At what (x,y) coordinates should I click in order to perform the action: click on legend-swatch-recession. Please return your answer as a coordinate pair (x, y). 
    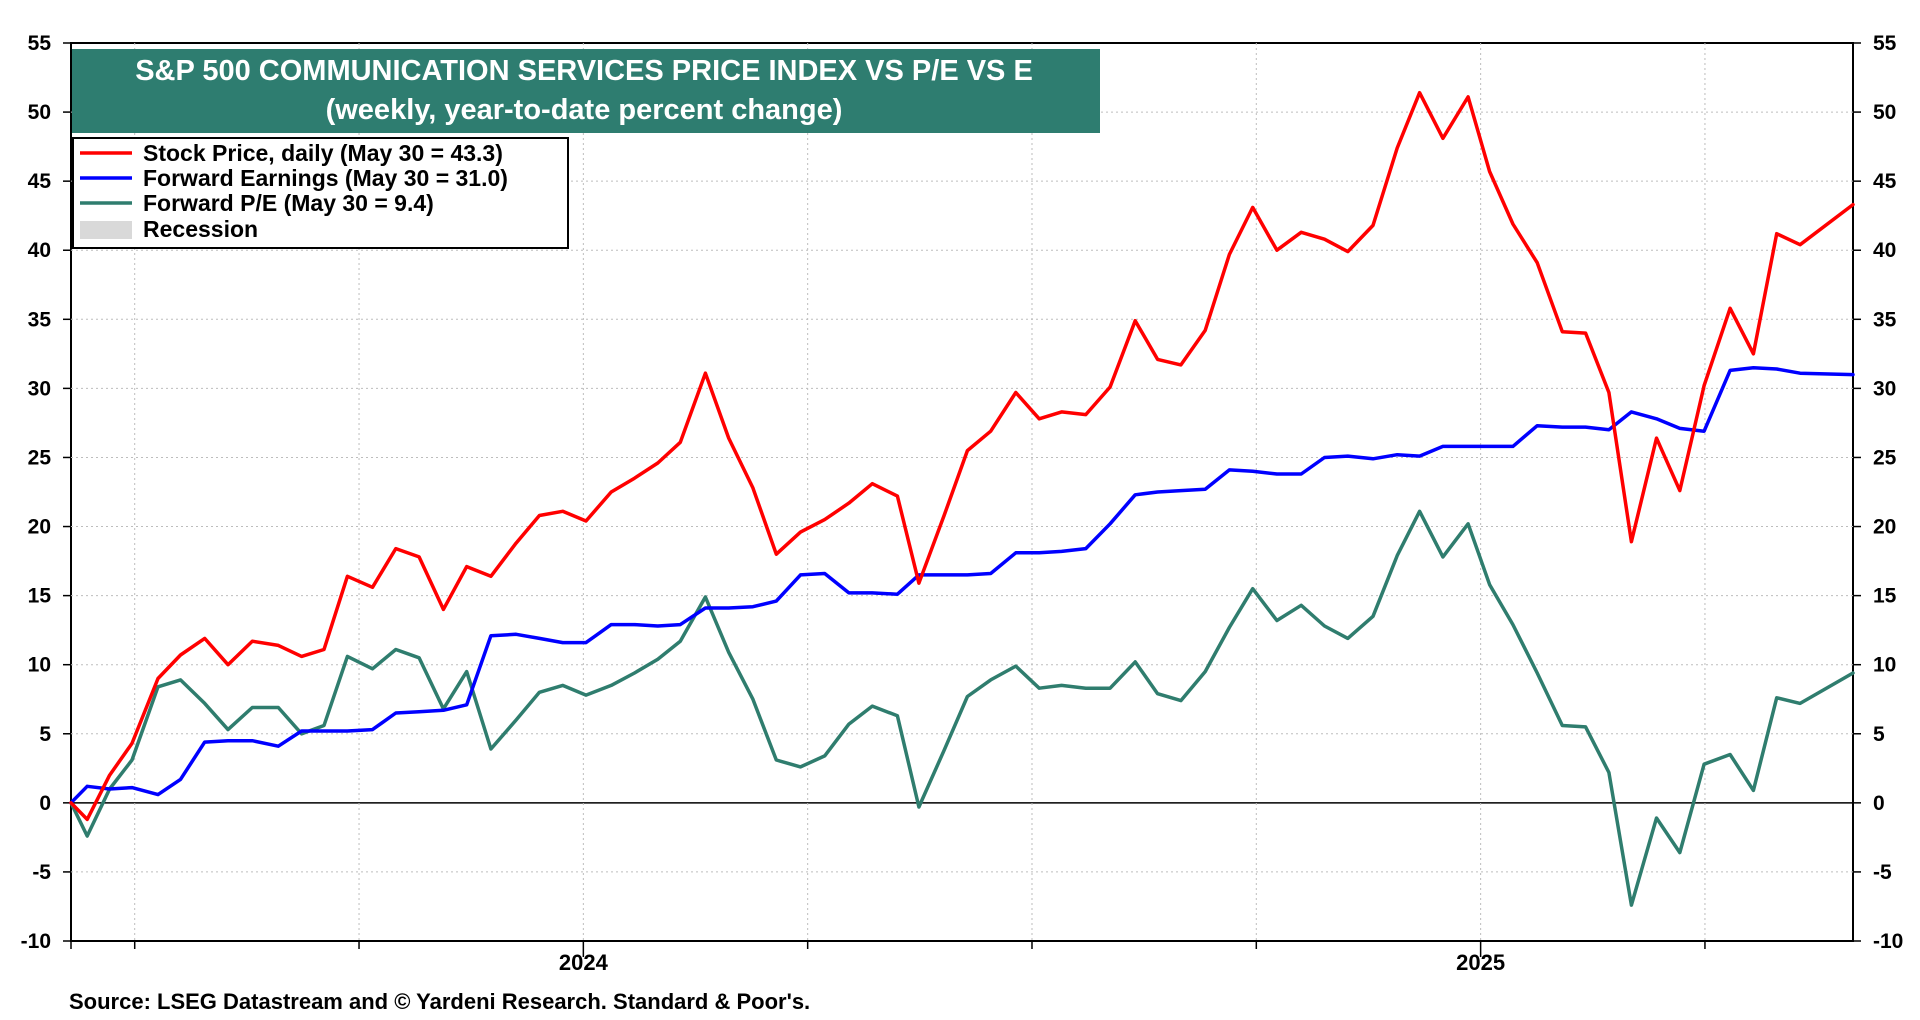
    Looking at the image, I should click on (106, 230).